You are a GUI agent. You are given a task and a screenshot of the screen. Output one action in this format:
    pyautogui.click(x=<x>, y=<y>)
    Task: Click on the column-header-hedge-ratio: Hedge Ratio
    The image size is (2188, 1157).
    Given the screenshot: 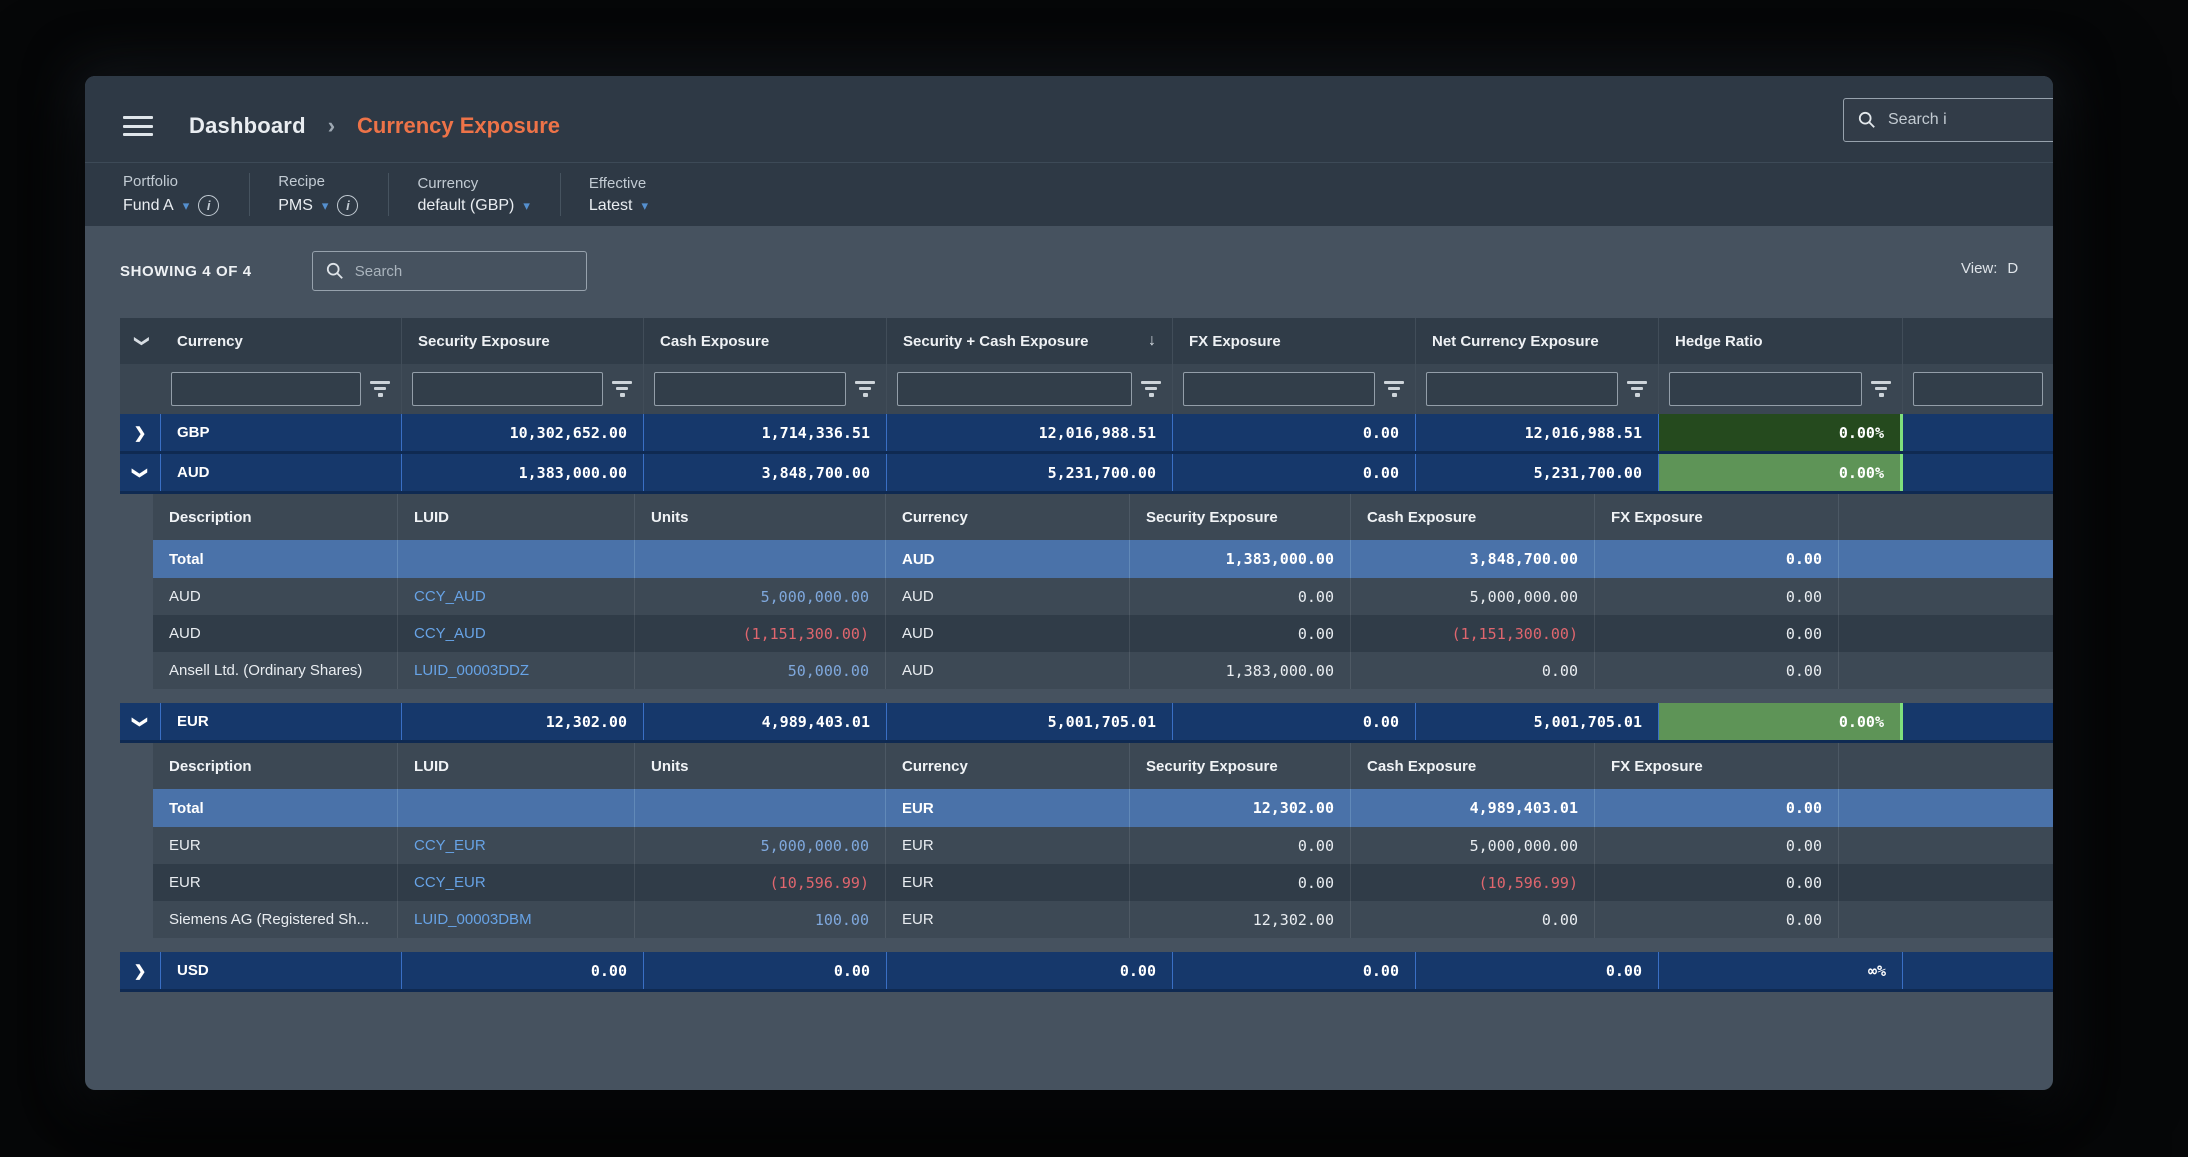 What is the action you would take?
    pyautogui.click(x=1781, y=341)
    